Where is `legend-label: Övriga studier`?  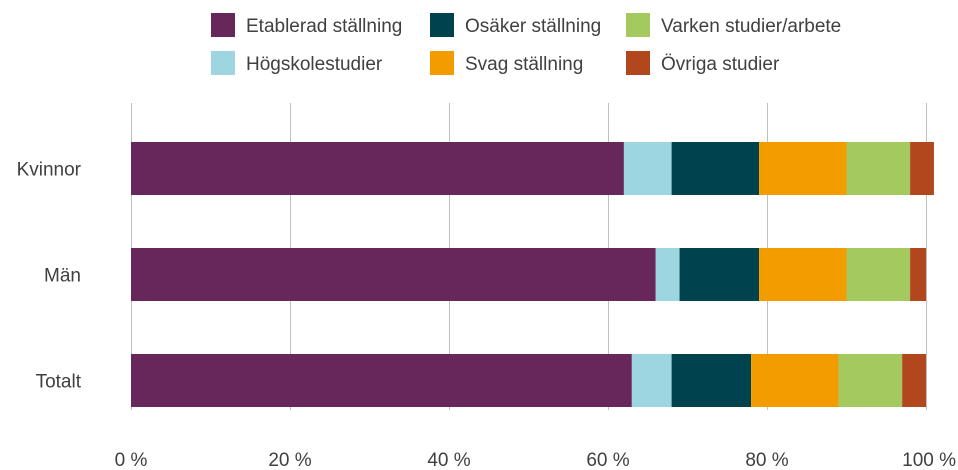 legend-label: Övriga studier is located at coordinates (720, 64).